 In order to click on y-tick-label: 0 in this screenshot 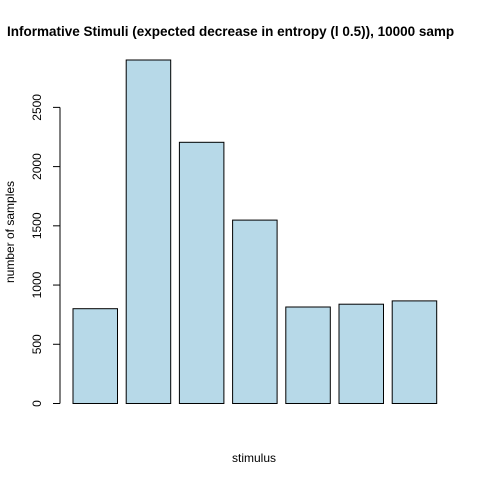, I will do `click(37, 403)`.